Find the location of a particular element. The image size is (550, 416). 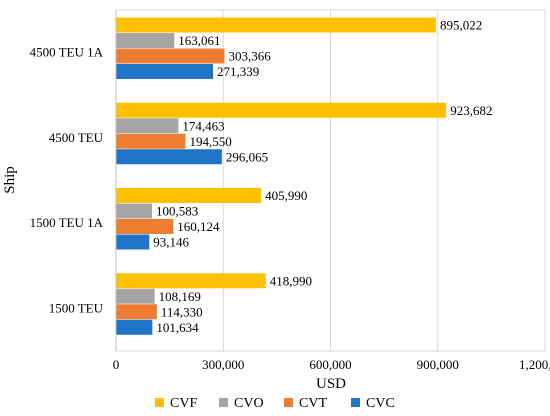

data-label: 101,634 is located at coordinates (177, 327).